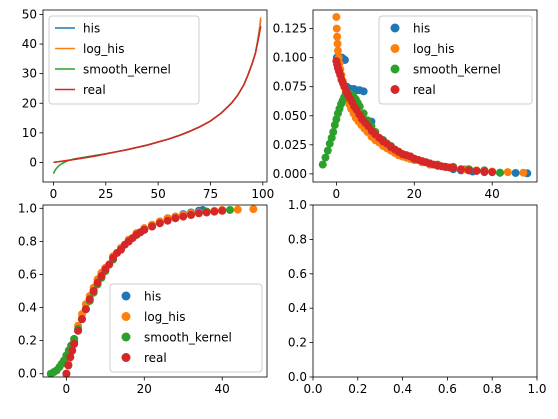 The height and width of the screenshot is (419, 558). Describe the element at coordinates (290, 29) in the screenshot. I see `y-tick-label: 0.125` at that location.